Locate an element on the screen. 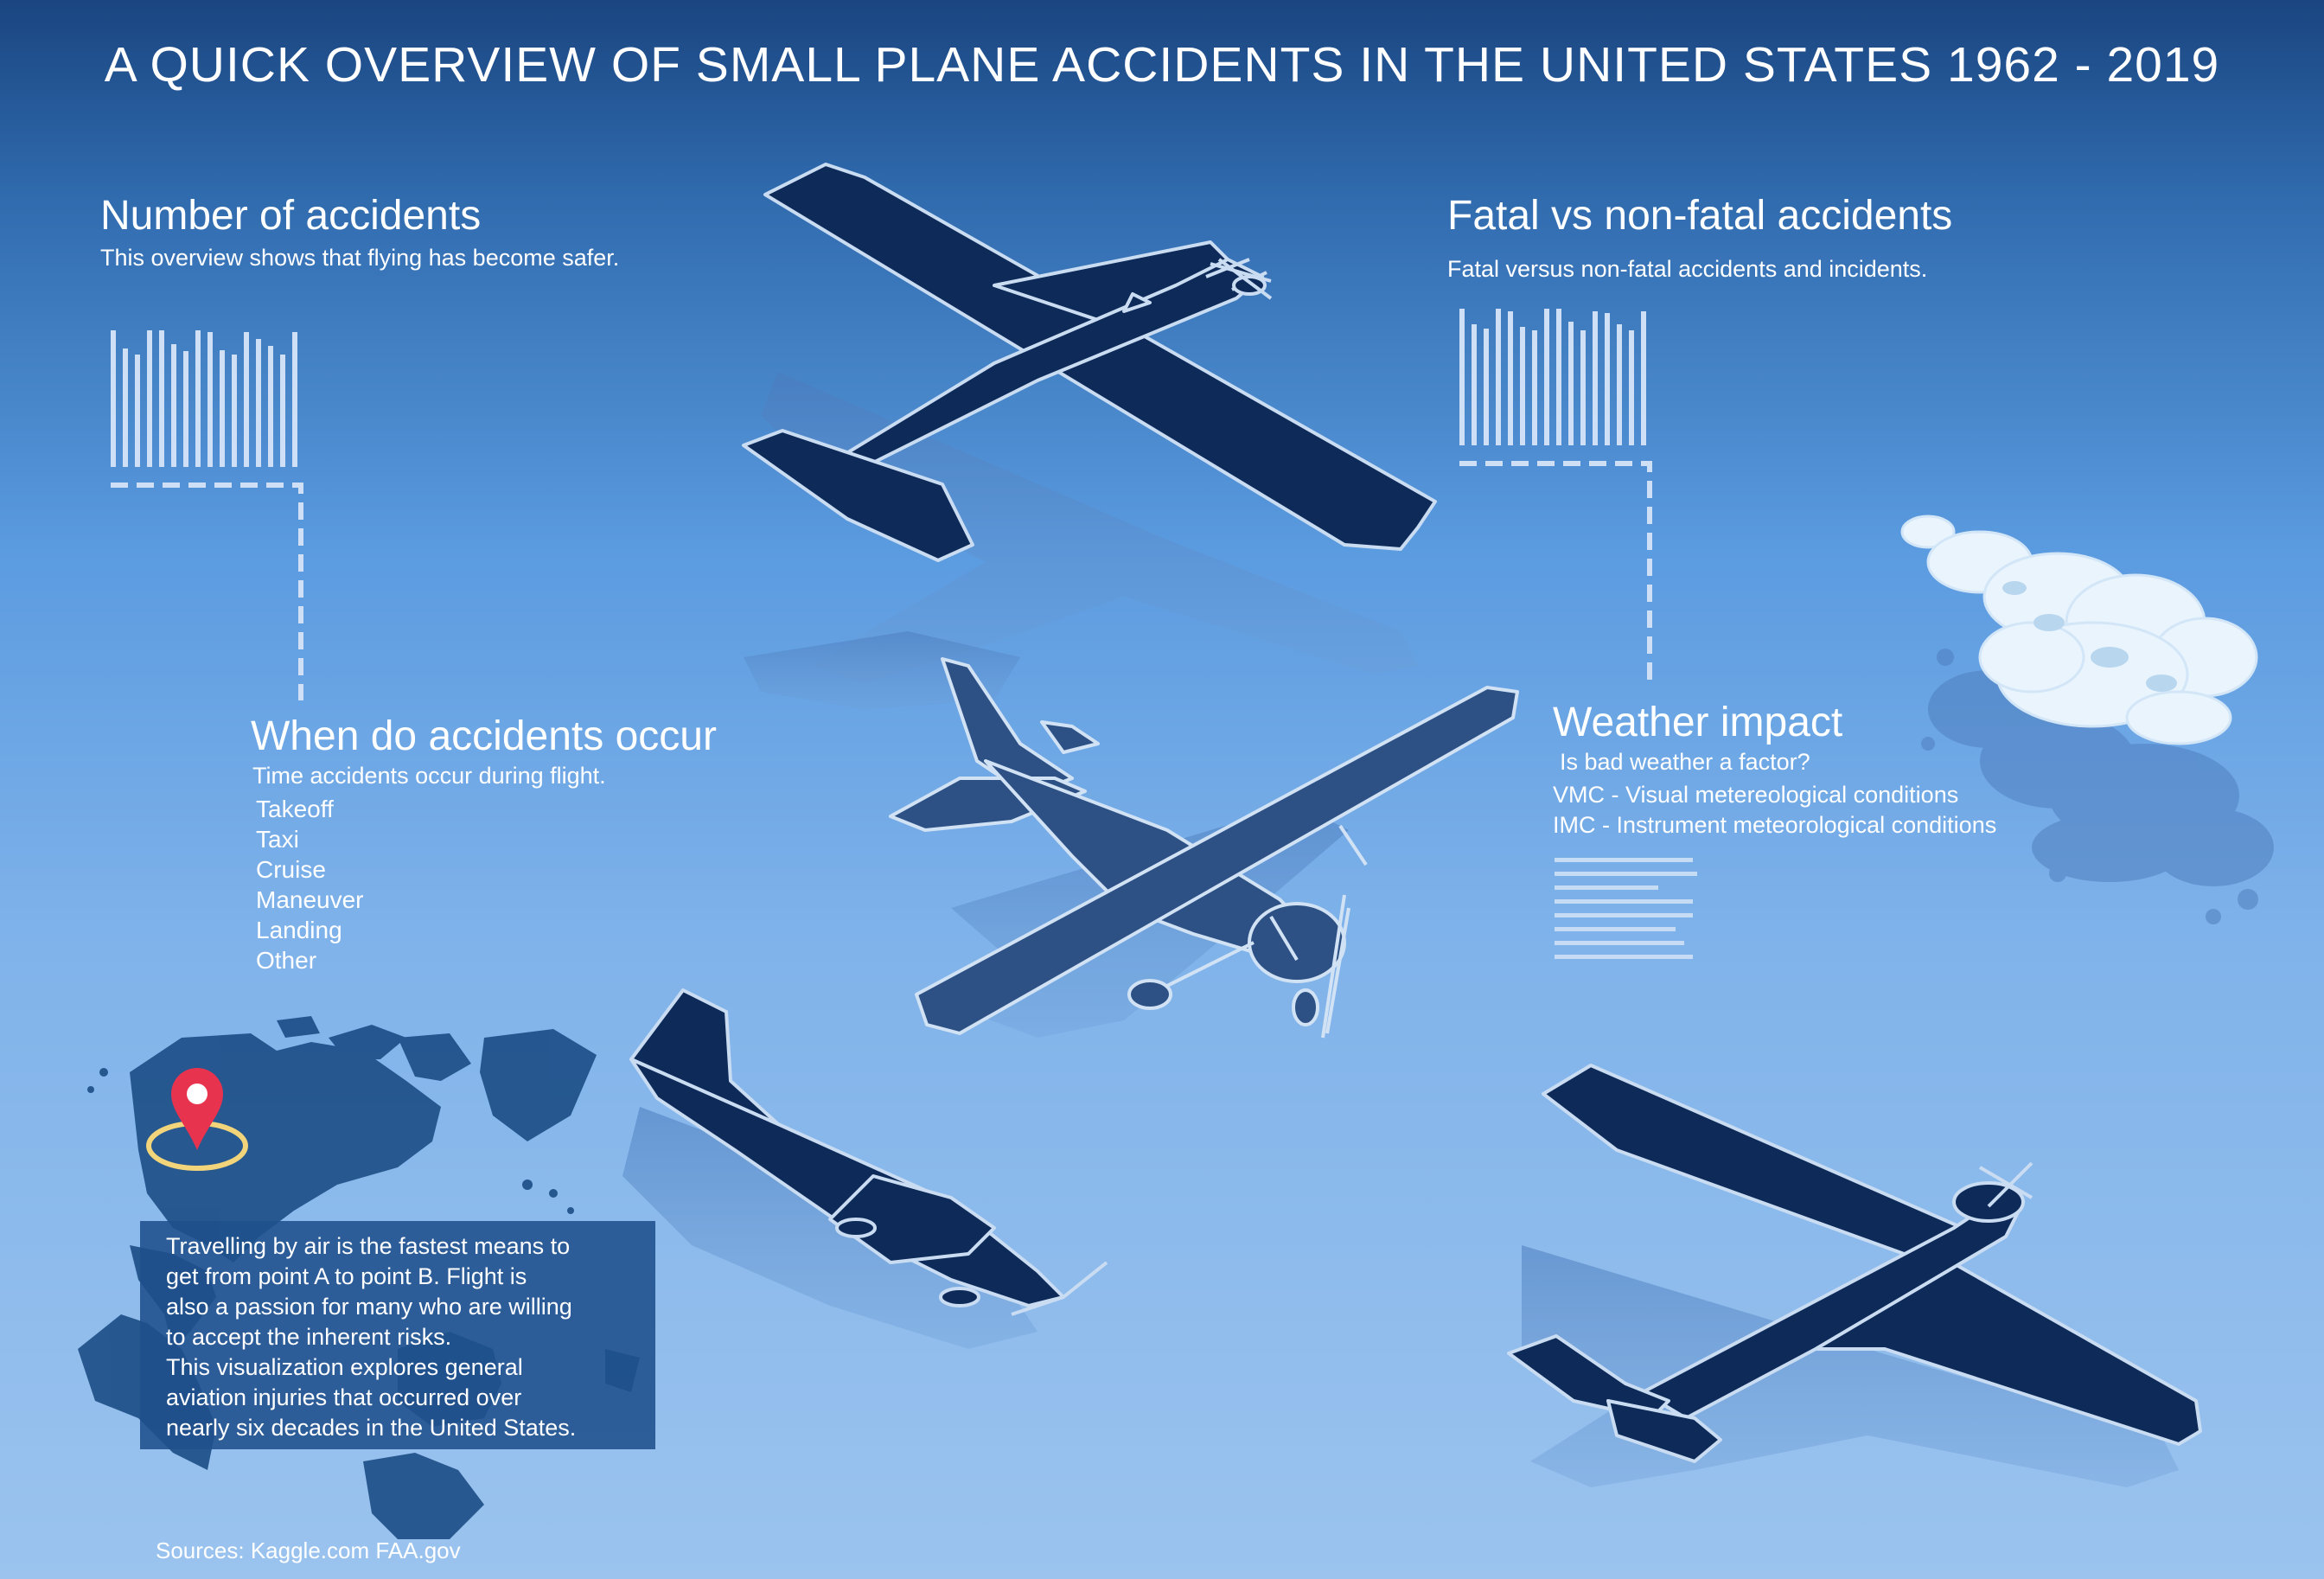 The width and height of the screenshot is (2324, 1579). location-pin-icon is located at coordinates (197, 1120).